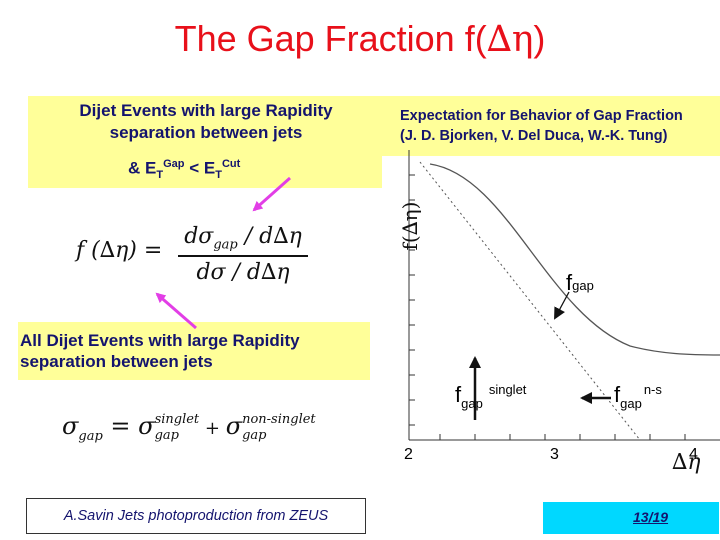  What do you see at coordinates (90, 436) in the screenshot?
I see `sigma-lhs-sub: gap` at bounding box center [90, 436].